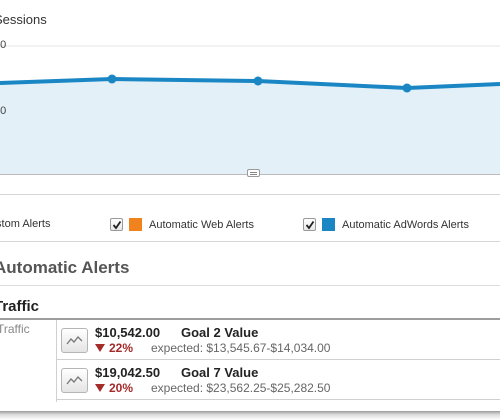 The width and height of the screenshot is (500, 420). What do you see at coordinates (201, 224) in the screenshot?
I see `filter-label: Automatic Web Alerts` at bounding box center [201, 224].